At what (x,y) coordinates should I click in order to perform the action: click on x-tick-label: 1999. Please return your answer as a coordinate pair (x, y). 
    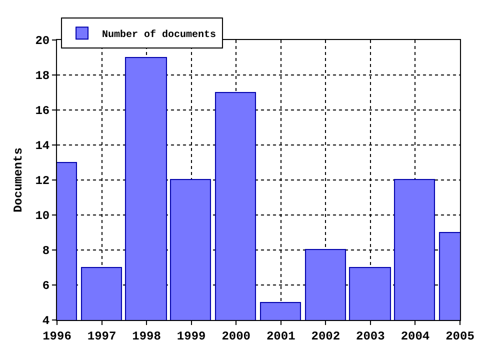
    Looking at the image, I should click on (191, 336).